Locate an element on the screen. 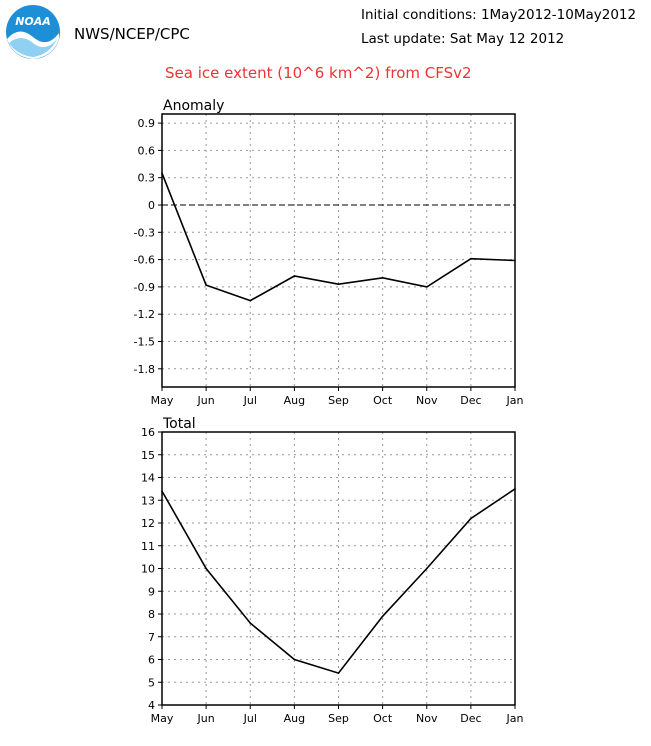  anomaly-xtick-label: Aug is located at coordinates (294, 400).